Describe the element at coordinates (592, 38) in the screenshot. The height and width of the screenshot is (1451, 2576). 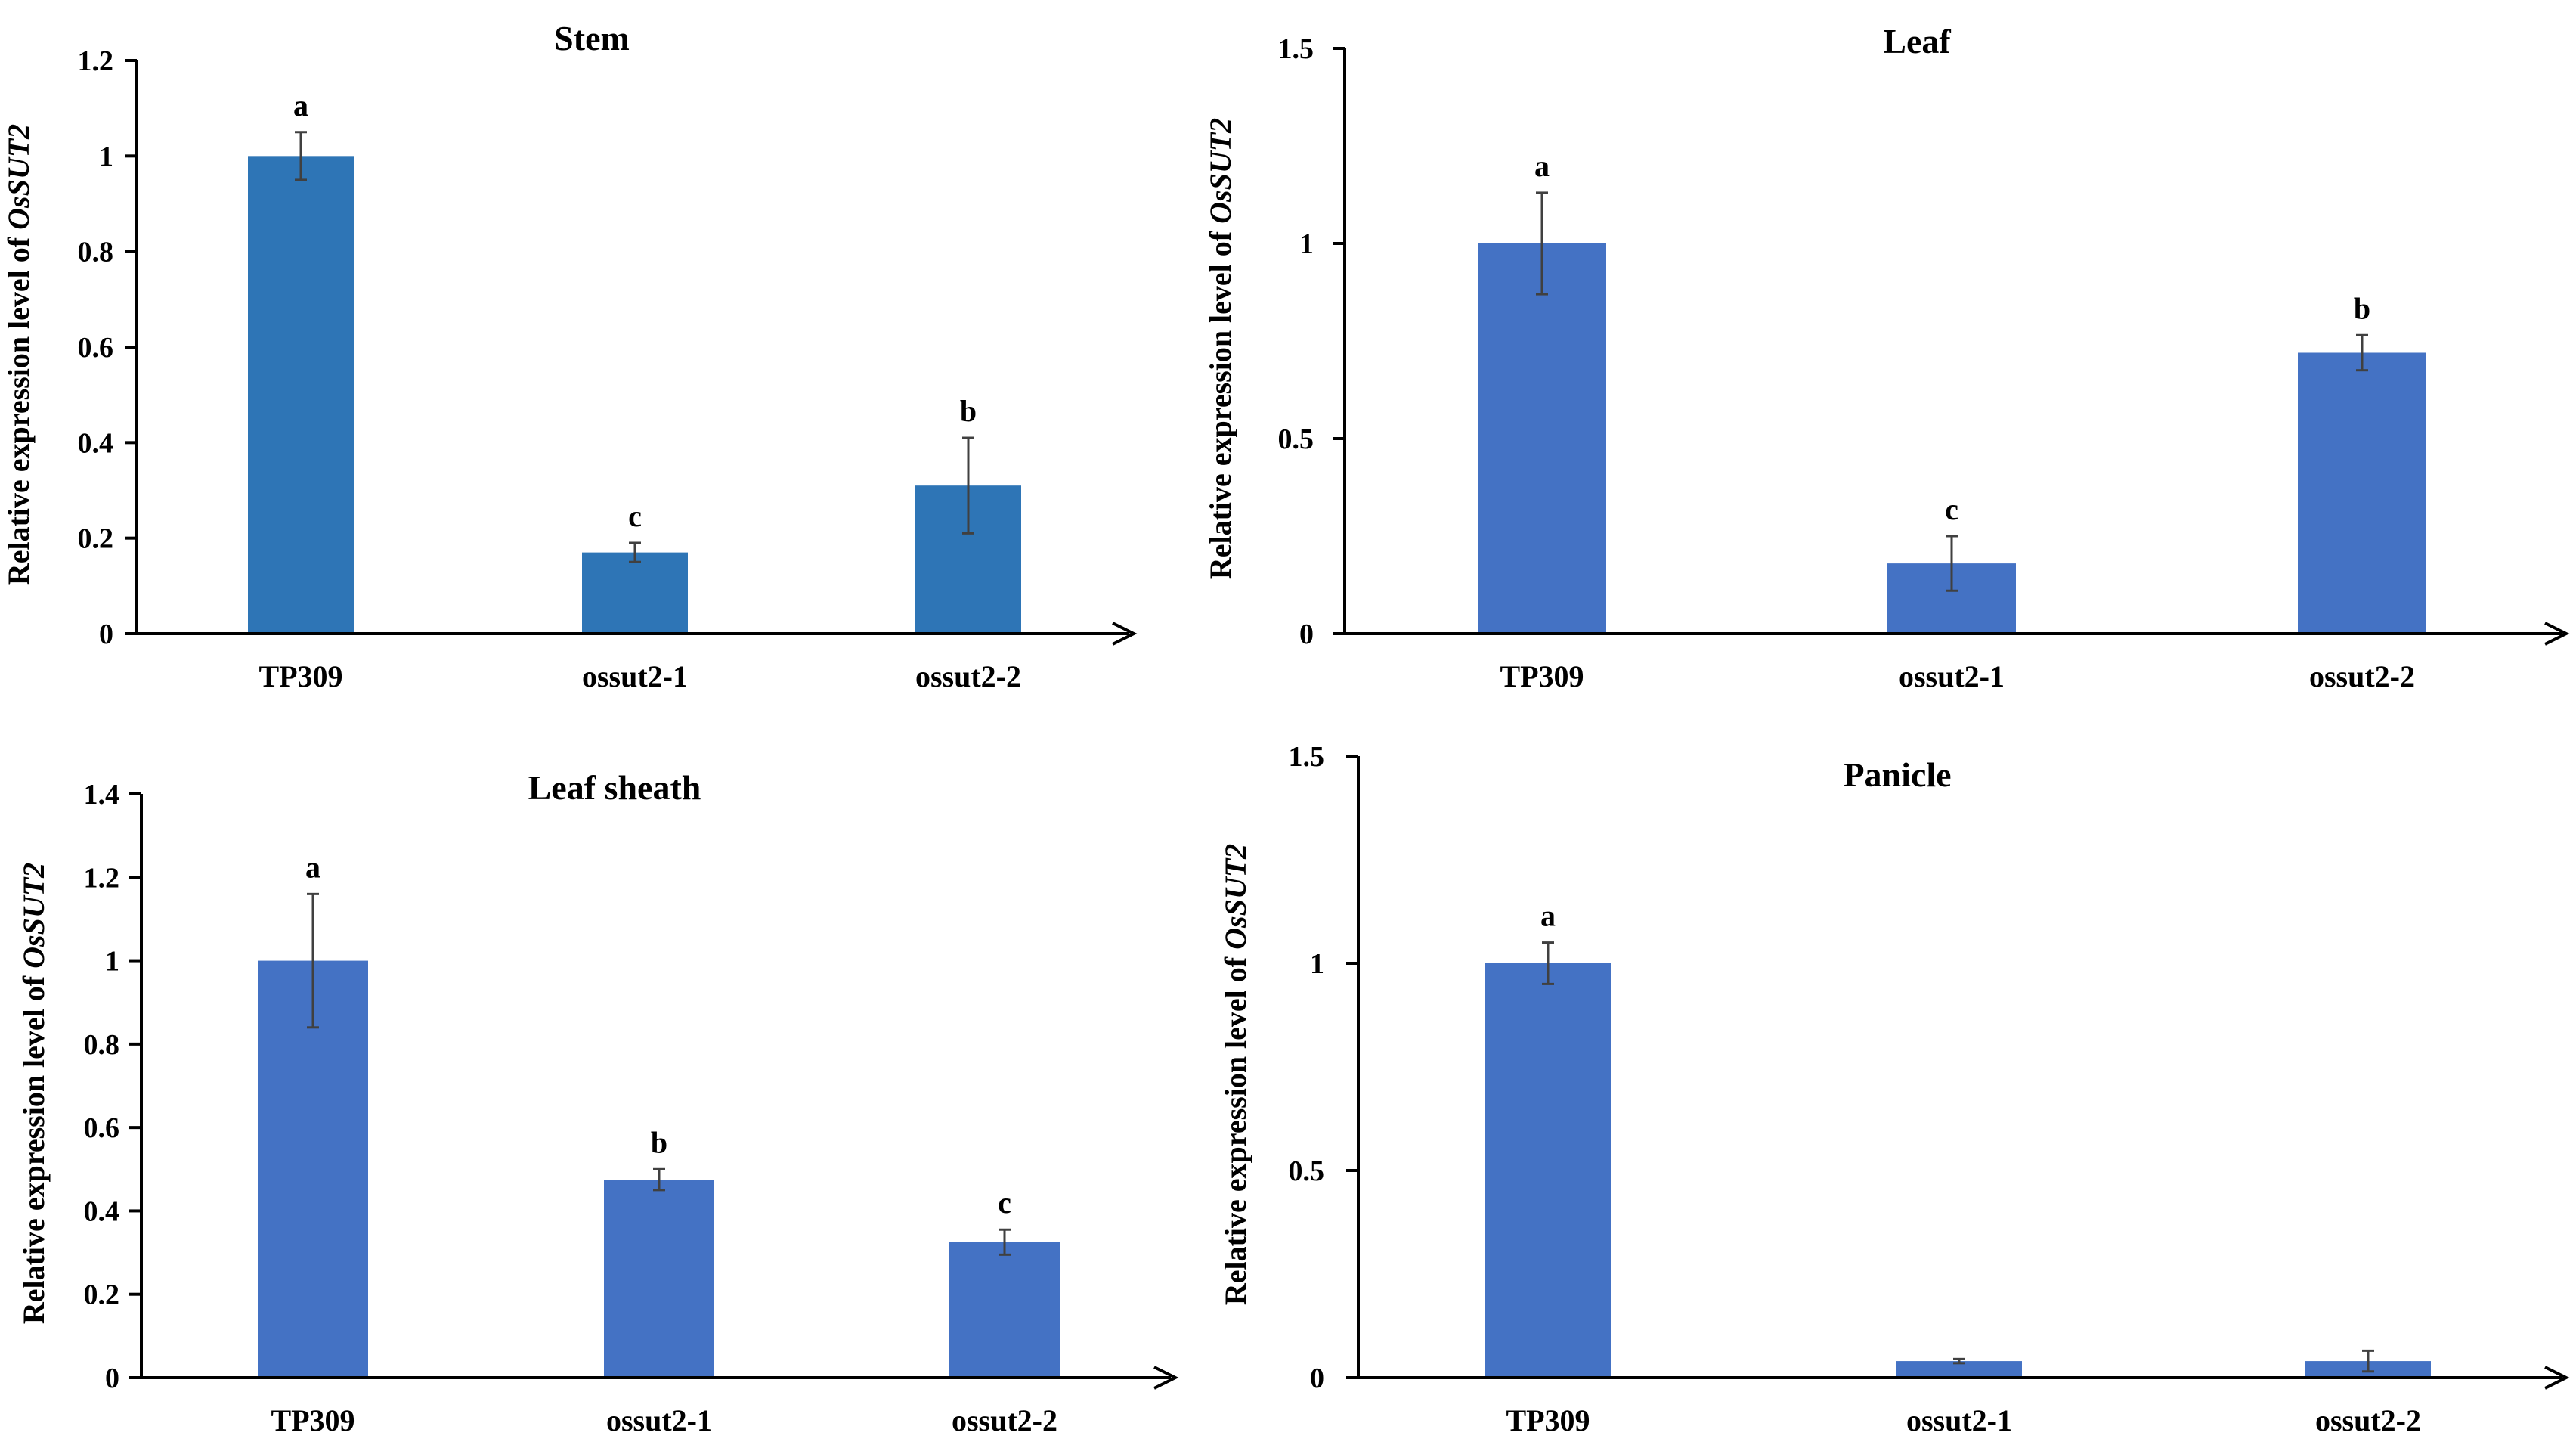
I see `chart-title: Stem` at that location.